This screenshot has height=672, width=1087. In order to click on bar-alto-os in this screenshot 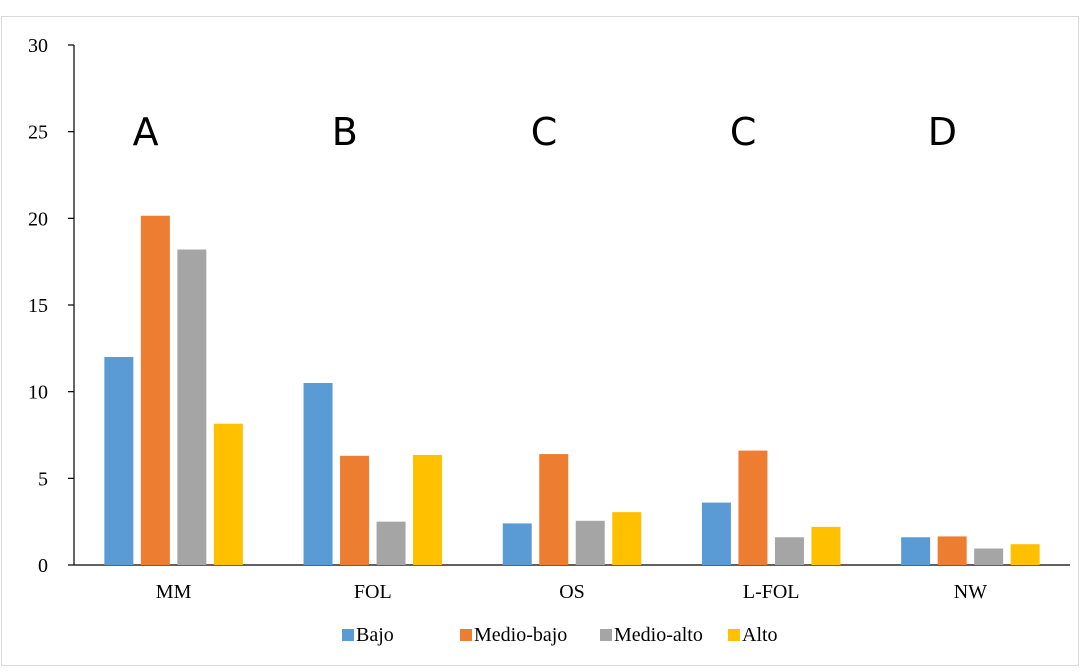, I will do `click(627, 538)`.